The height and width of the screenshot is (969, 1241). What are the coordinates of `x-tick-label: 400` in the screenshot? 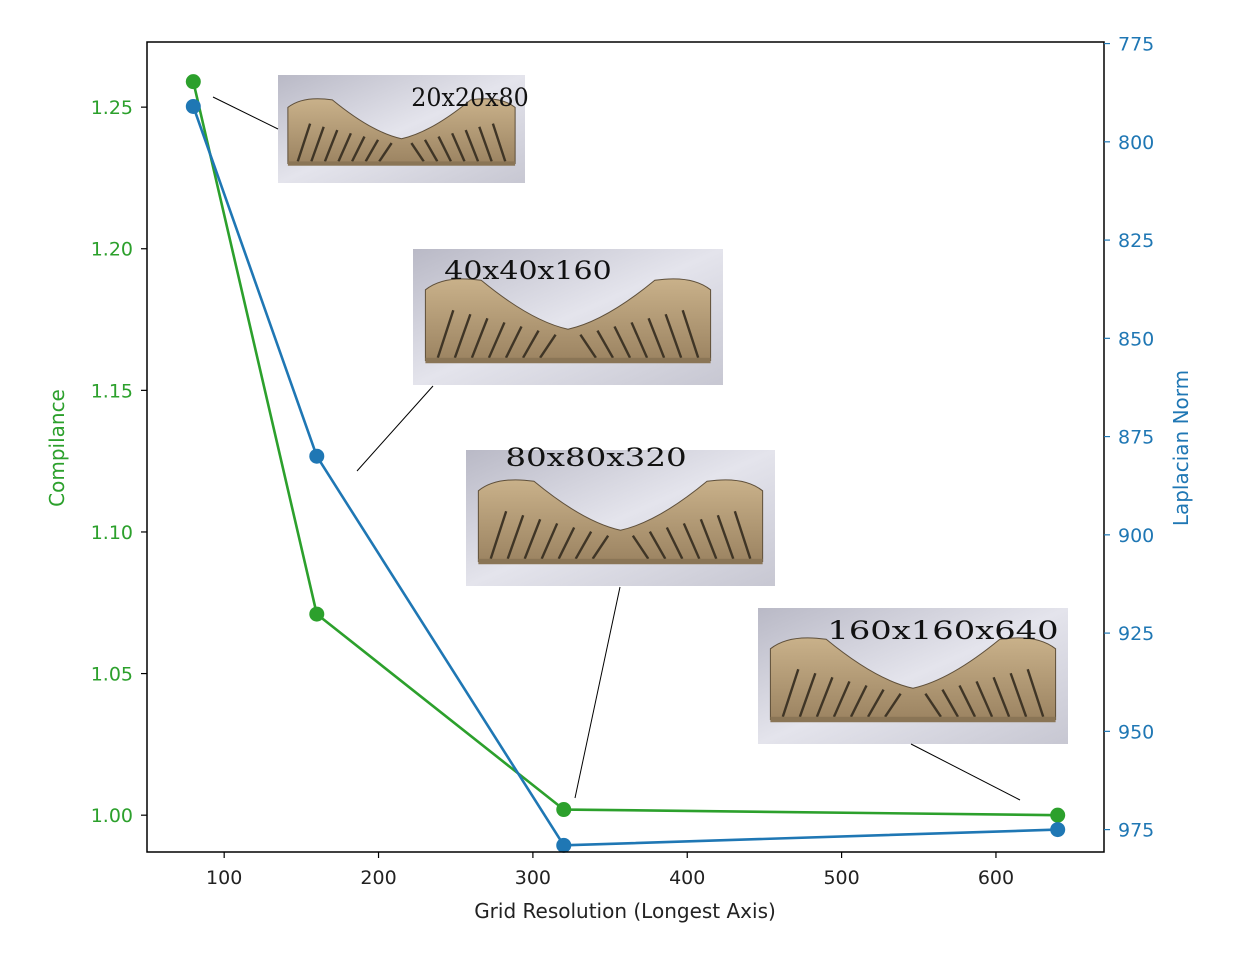 It's located at (687, 878).